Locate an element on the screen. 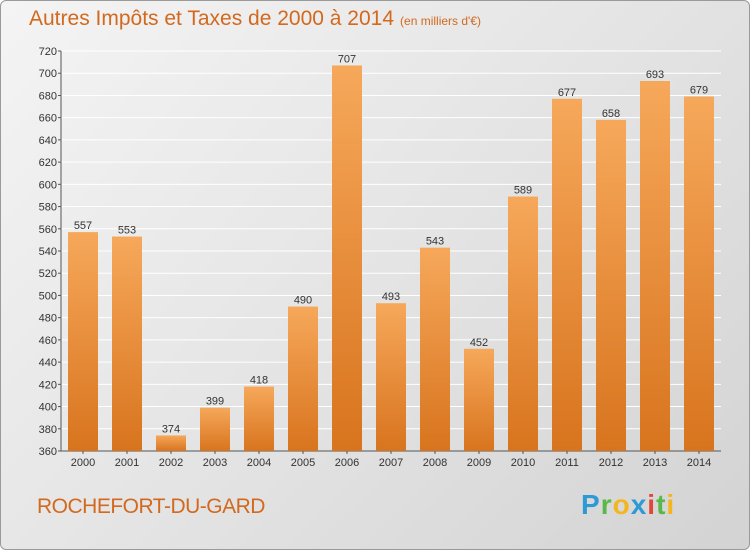 The height and width of the screenshot is (550, 750). x-tick-label: 2008 is located at coordinates (435, 463).